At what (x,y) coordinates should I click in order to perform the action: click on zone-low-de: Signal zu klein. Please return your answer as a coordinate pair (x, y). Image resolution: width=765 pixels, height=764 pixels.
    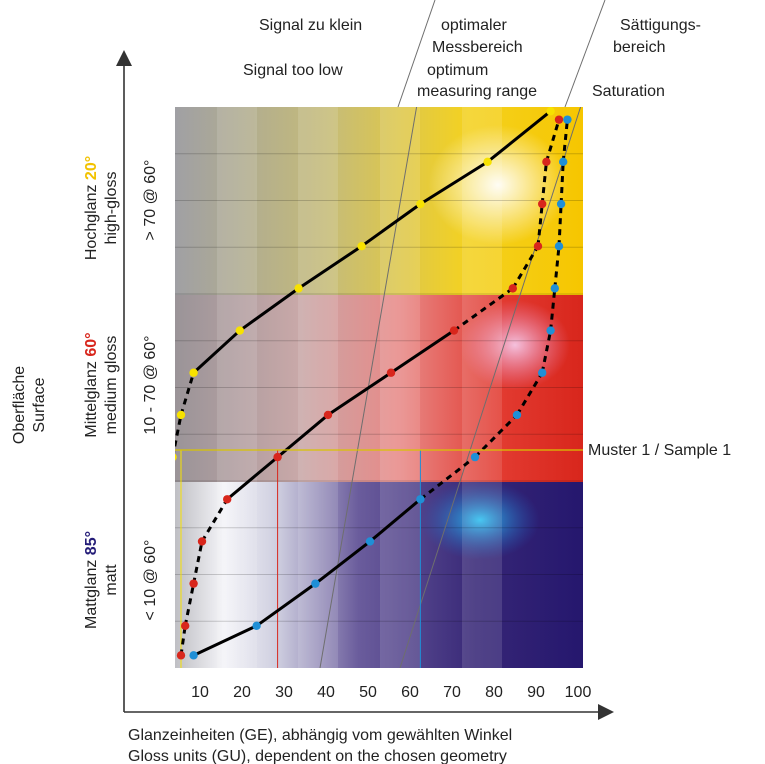
    Looking at the image, I should click on (310, 25).